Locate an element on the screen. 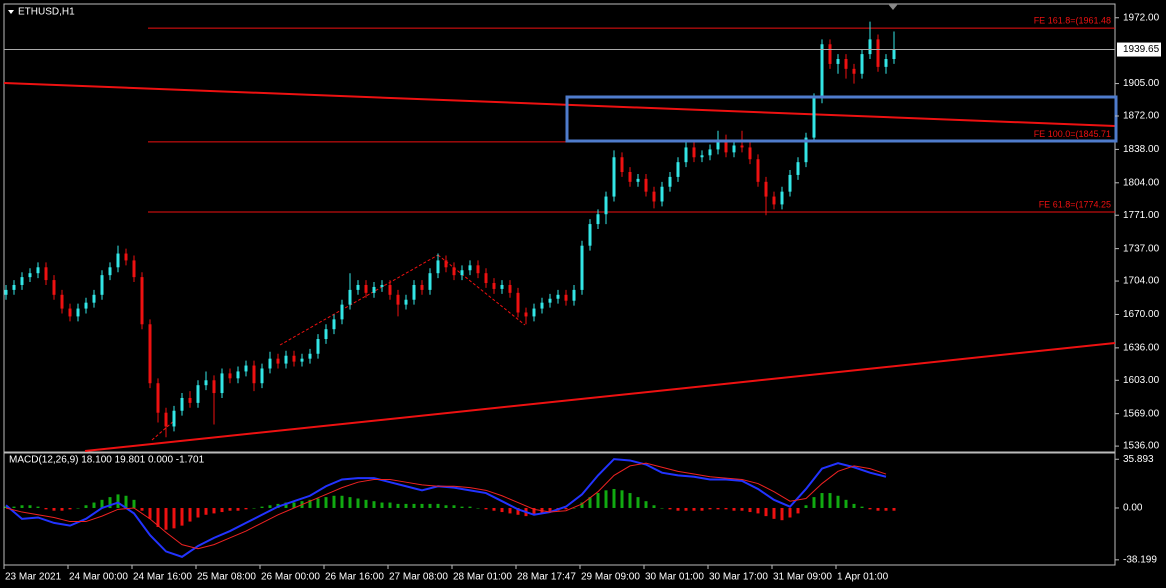 This screenshot has height=588, width=1166. y-tick-label: 1872.00 is located at coordinates (1141, 116).